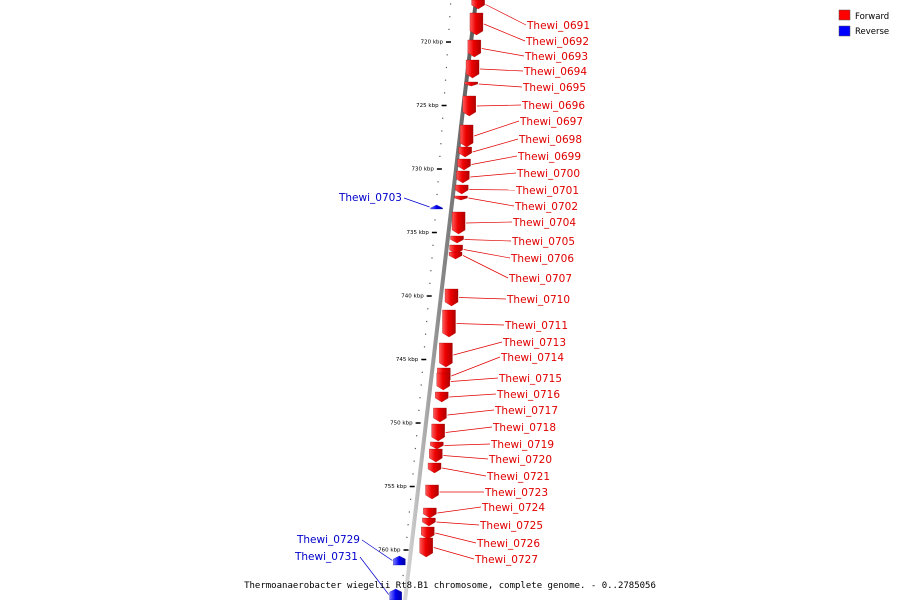 The height and width of the screenshot is (600, 900). What do you see at coordinates (516, 493) in the screenshot?
I see `gene-label: Thewi_0723` at bounding box center [516, 493].